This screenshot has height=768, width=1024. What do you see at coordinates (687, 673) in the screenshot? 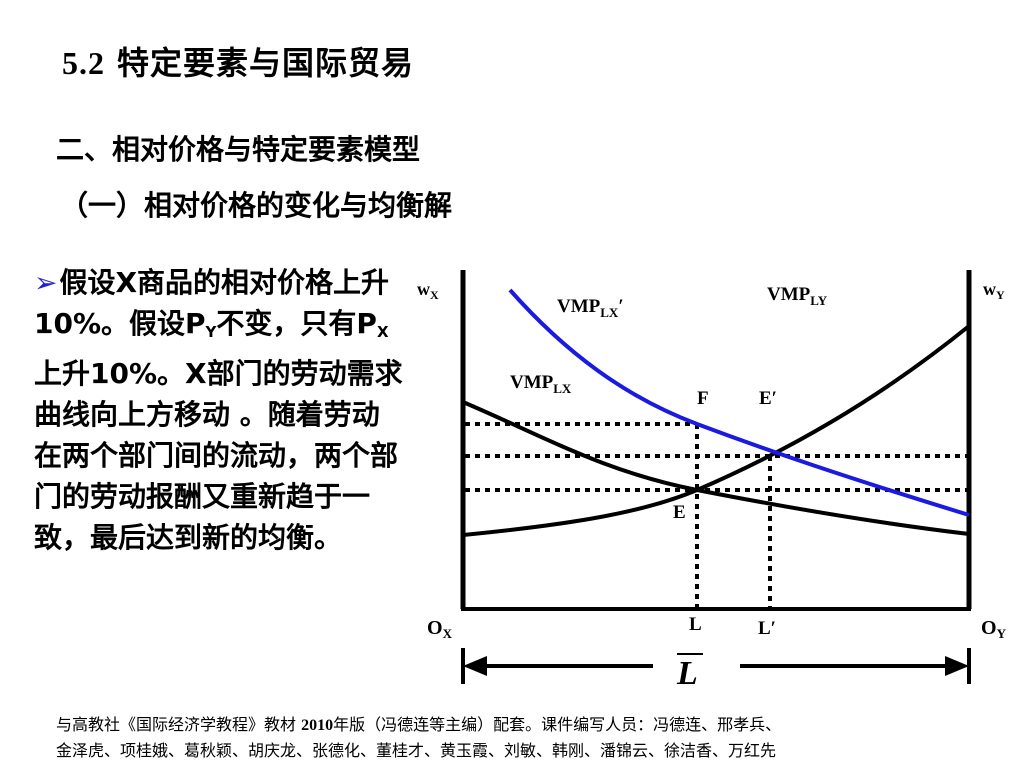
I see `total-labor-label: L` at bounding box center [687, 673].